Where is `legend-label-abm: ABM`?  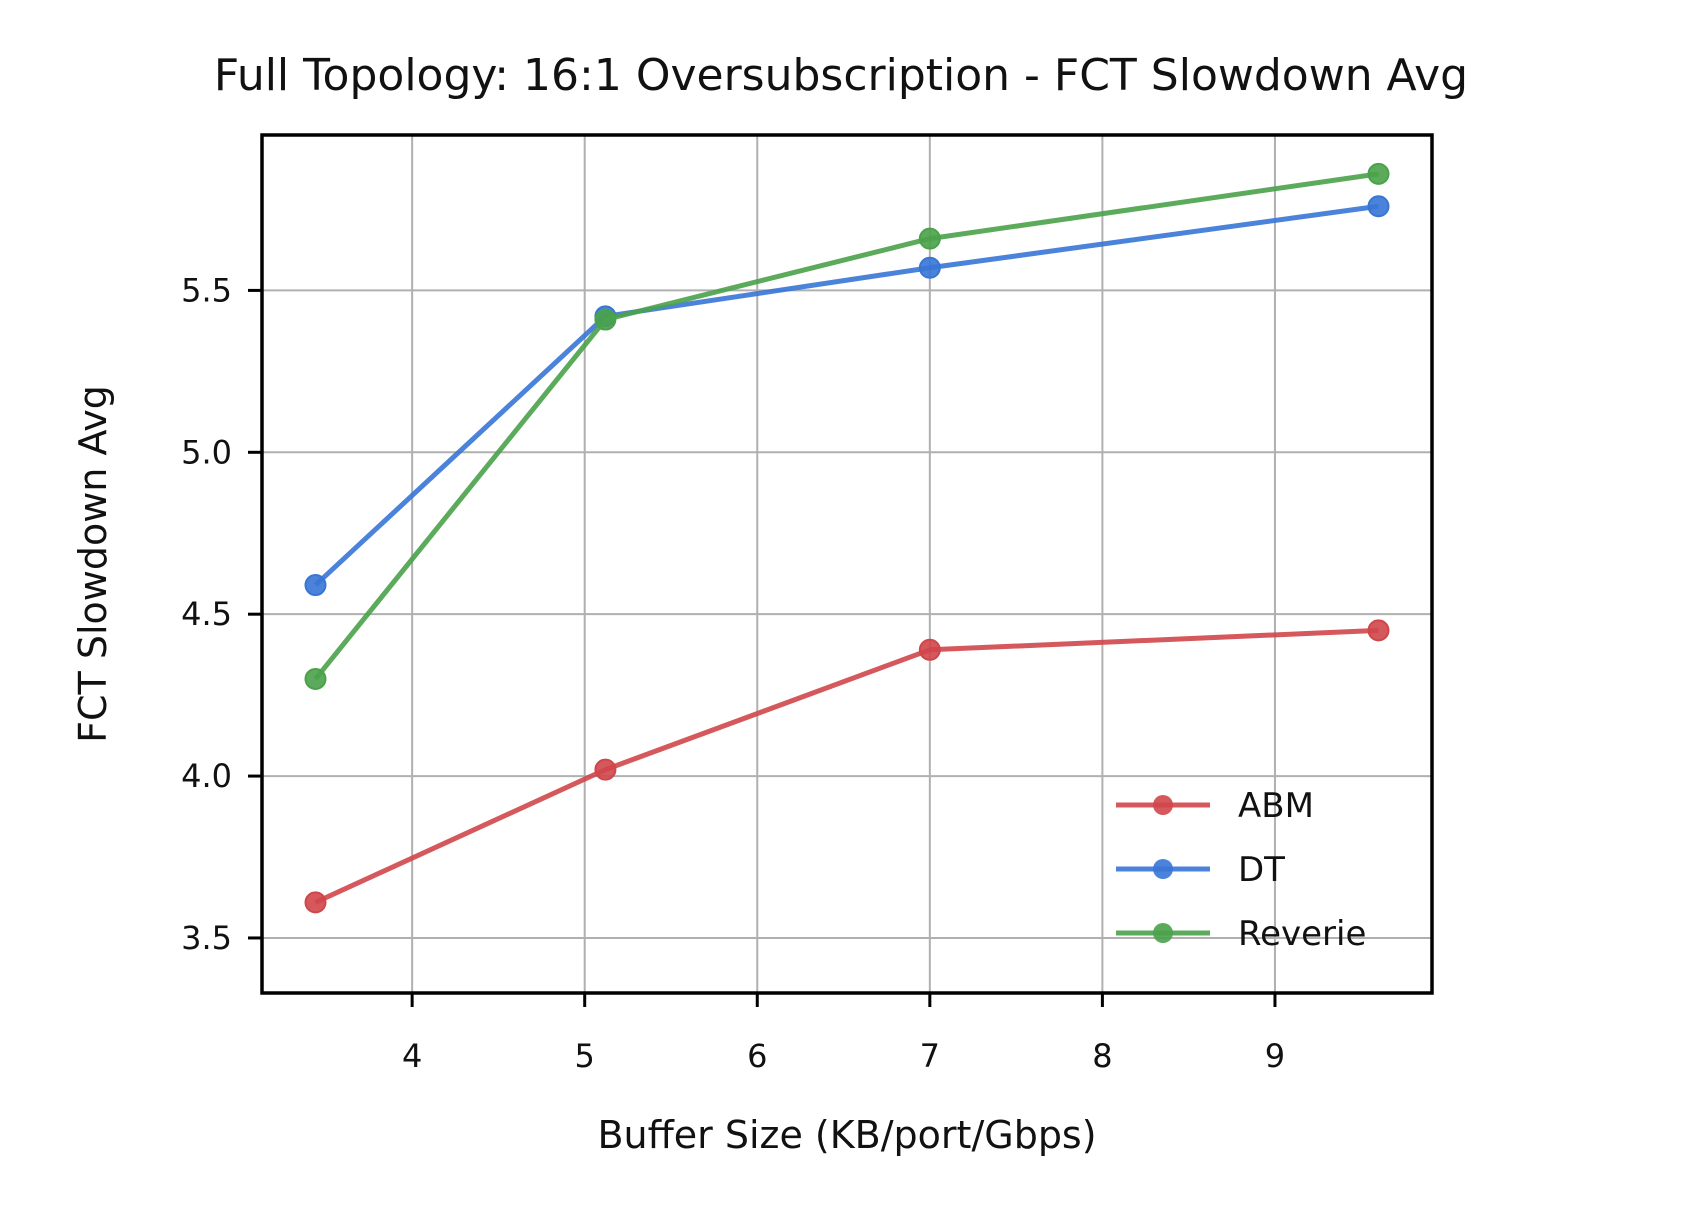
legend-label-abm: ABM is located at coordinates (1276, 806).